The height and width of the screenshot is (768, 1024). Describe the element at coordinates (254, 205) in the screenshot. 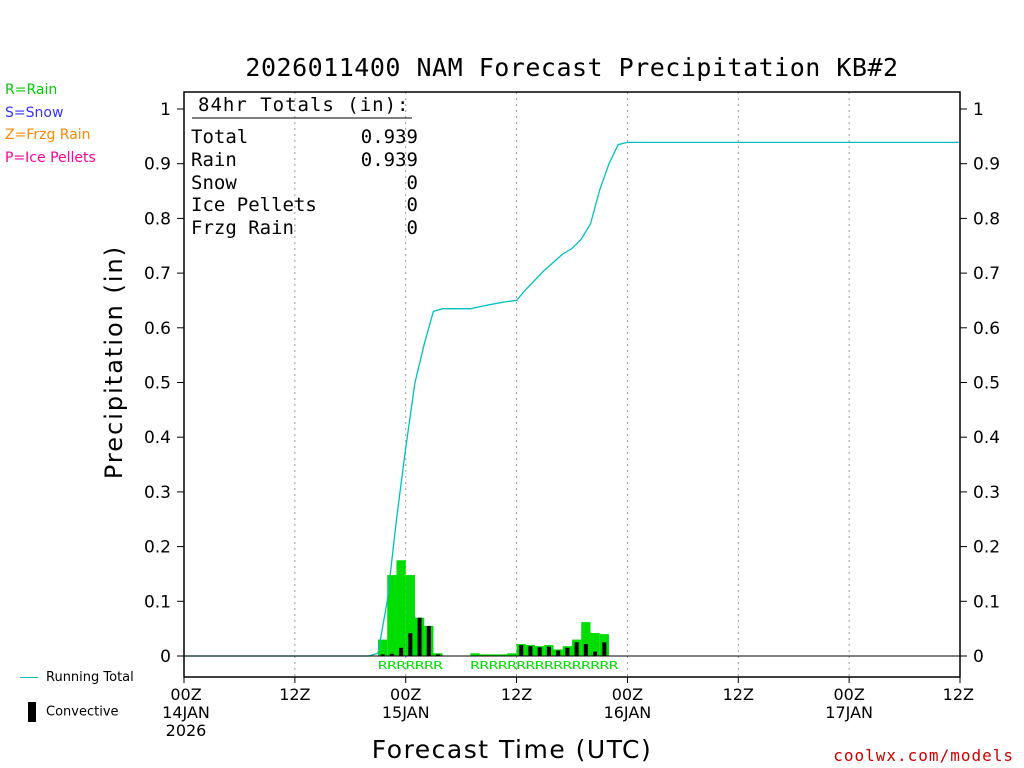

I see `totals-row-label: Ice Pellets` at that location.